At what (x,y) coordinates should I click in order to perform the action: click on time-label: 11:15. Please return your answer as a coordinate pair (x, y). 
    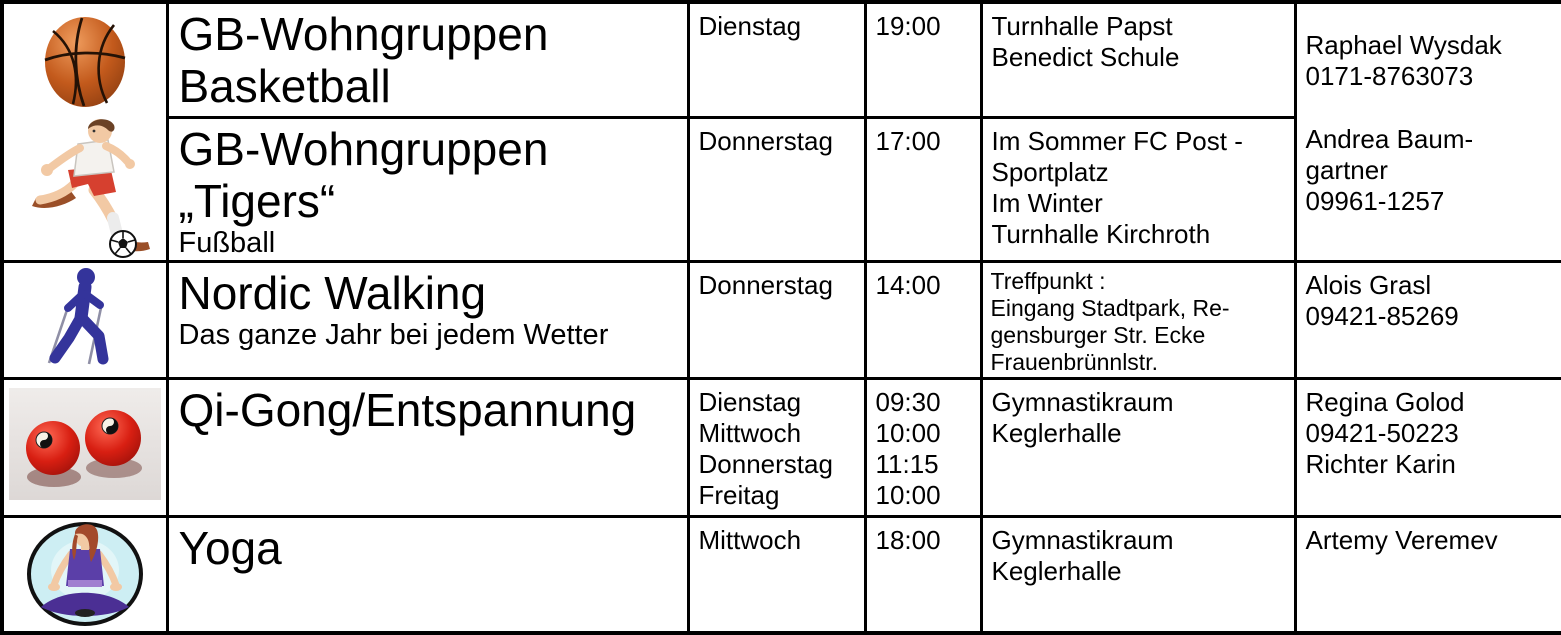
    Looking at the image, I should click on (907, 463).